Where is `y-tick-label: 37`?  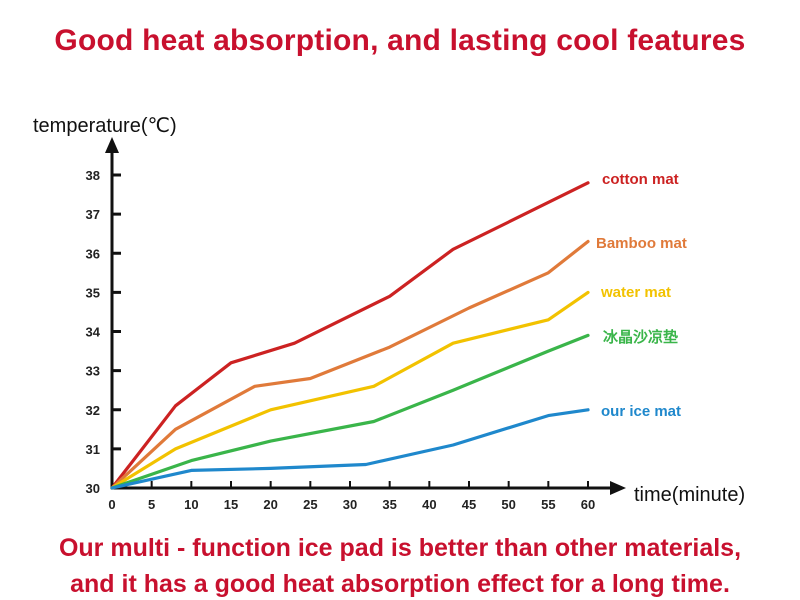
y-tick-label: 37 is located at coordinates (93, 214).